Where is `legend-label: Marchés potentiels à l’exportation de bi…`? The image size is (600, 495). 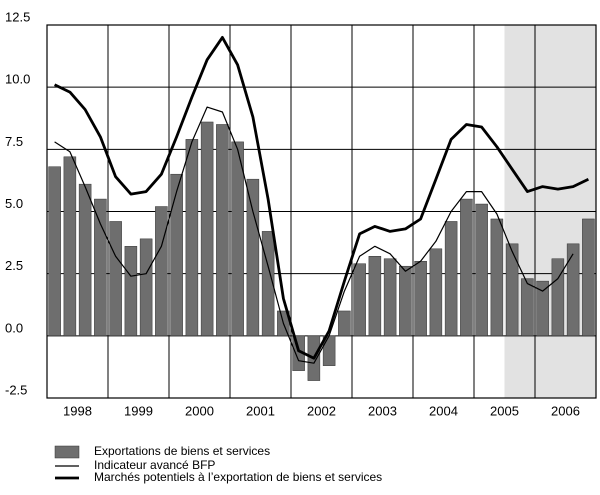
legend-label: Marchés potentiels à l’exportation de bi… is located at coordinates (238, 477).